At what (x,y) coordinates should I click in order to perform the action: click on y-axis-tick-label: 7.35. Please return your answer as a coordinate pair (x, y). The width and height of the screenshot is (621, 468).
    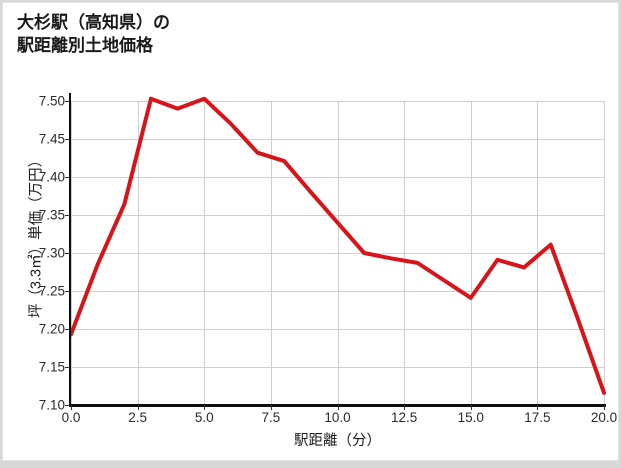
    Looking at the image, I should click on (51, 215).